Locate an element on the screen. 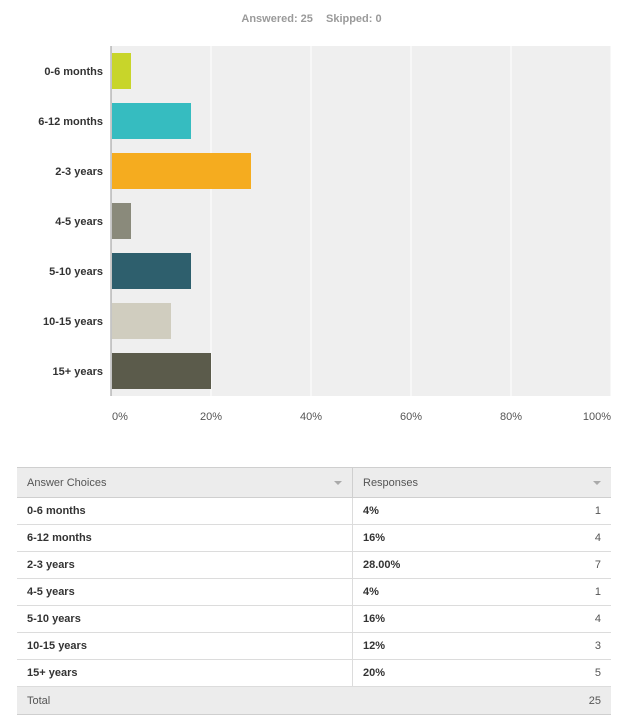  table-header-row: Answer Choices Responses is located at coordinates (314, 482).